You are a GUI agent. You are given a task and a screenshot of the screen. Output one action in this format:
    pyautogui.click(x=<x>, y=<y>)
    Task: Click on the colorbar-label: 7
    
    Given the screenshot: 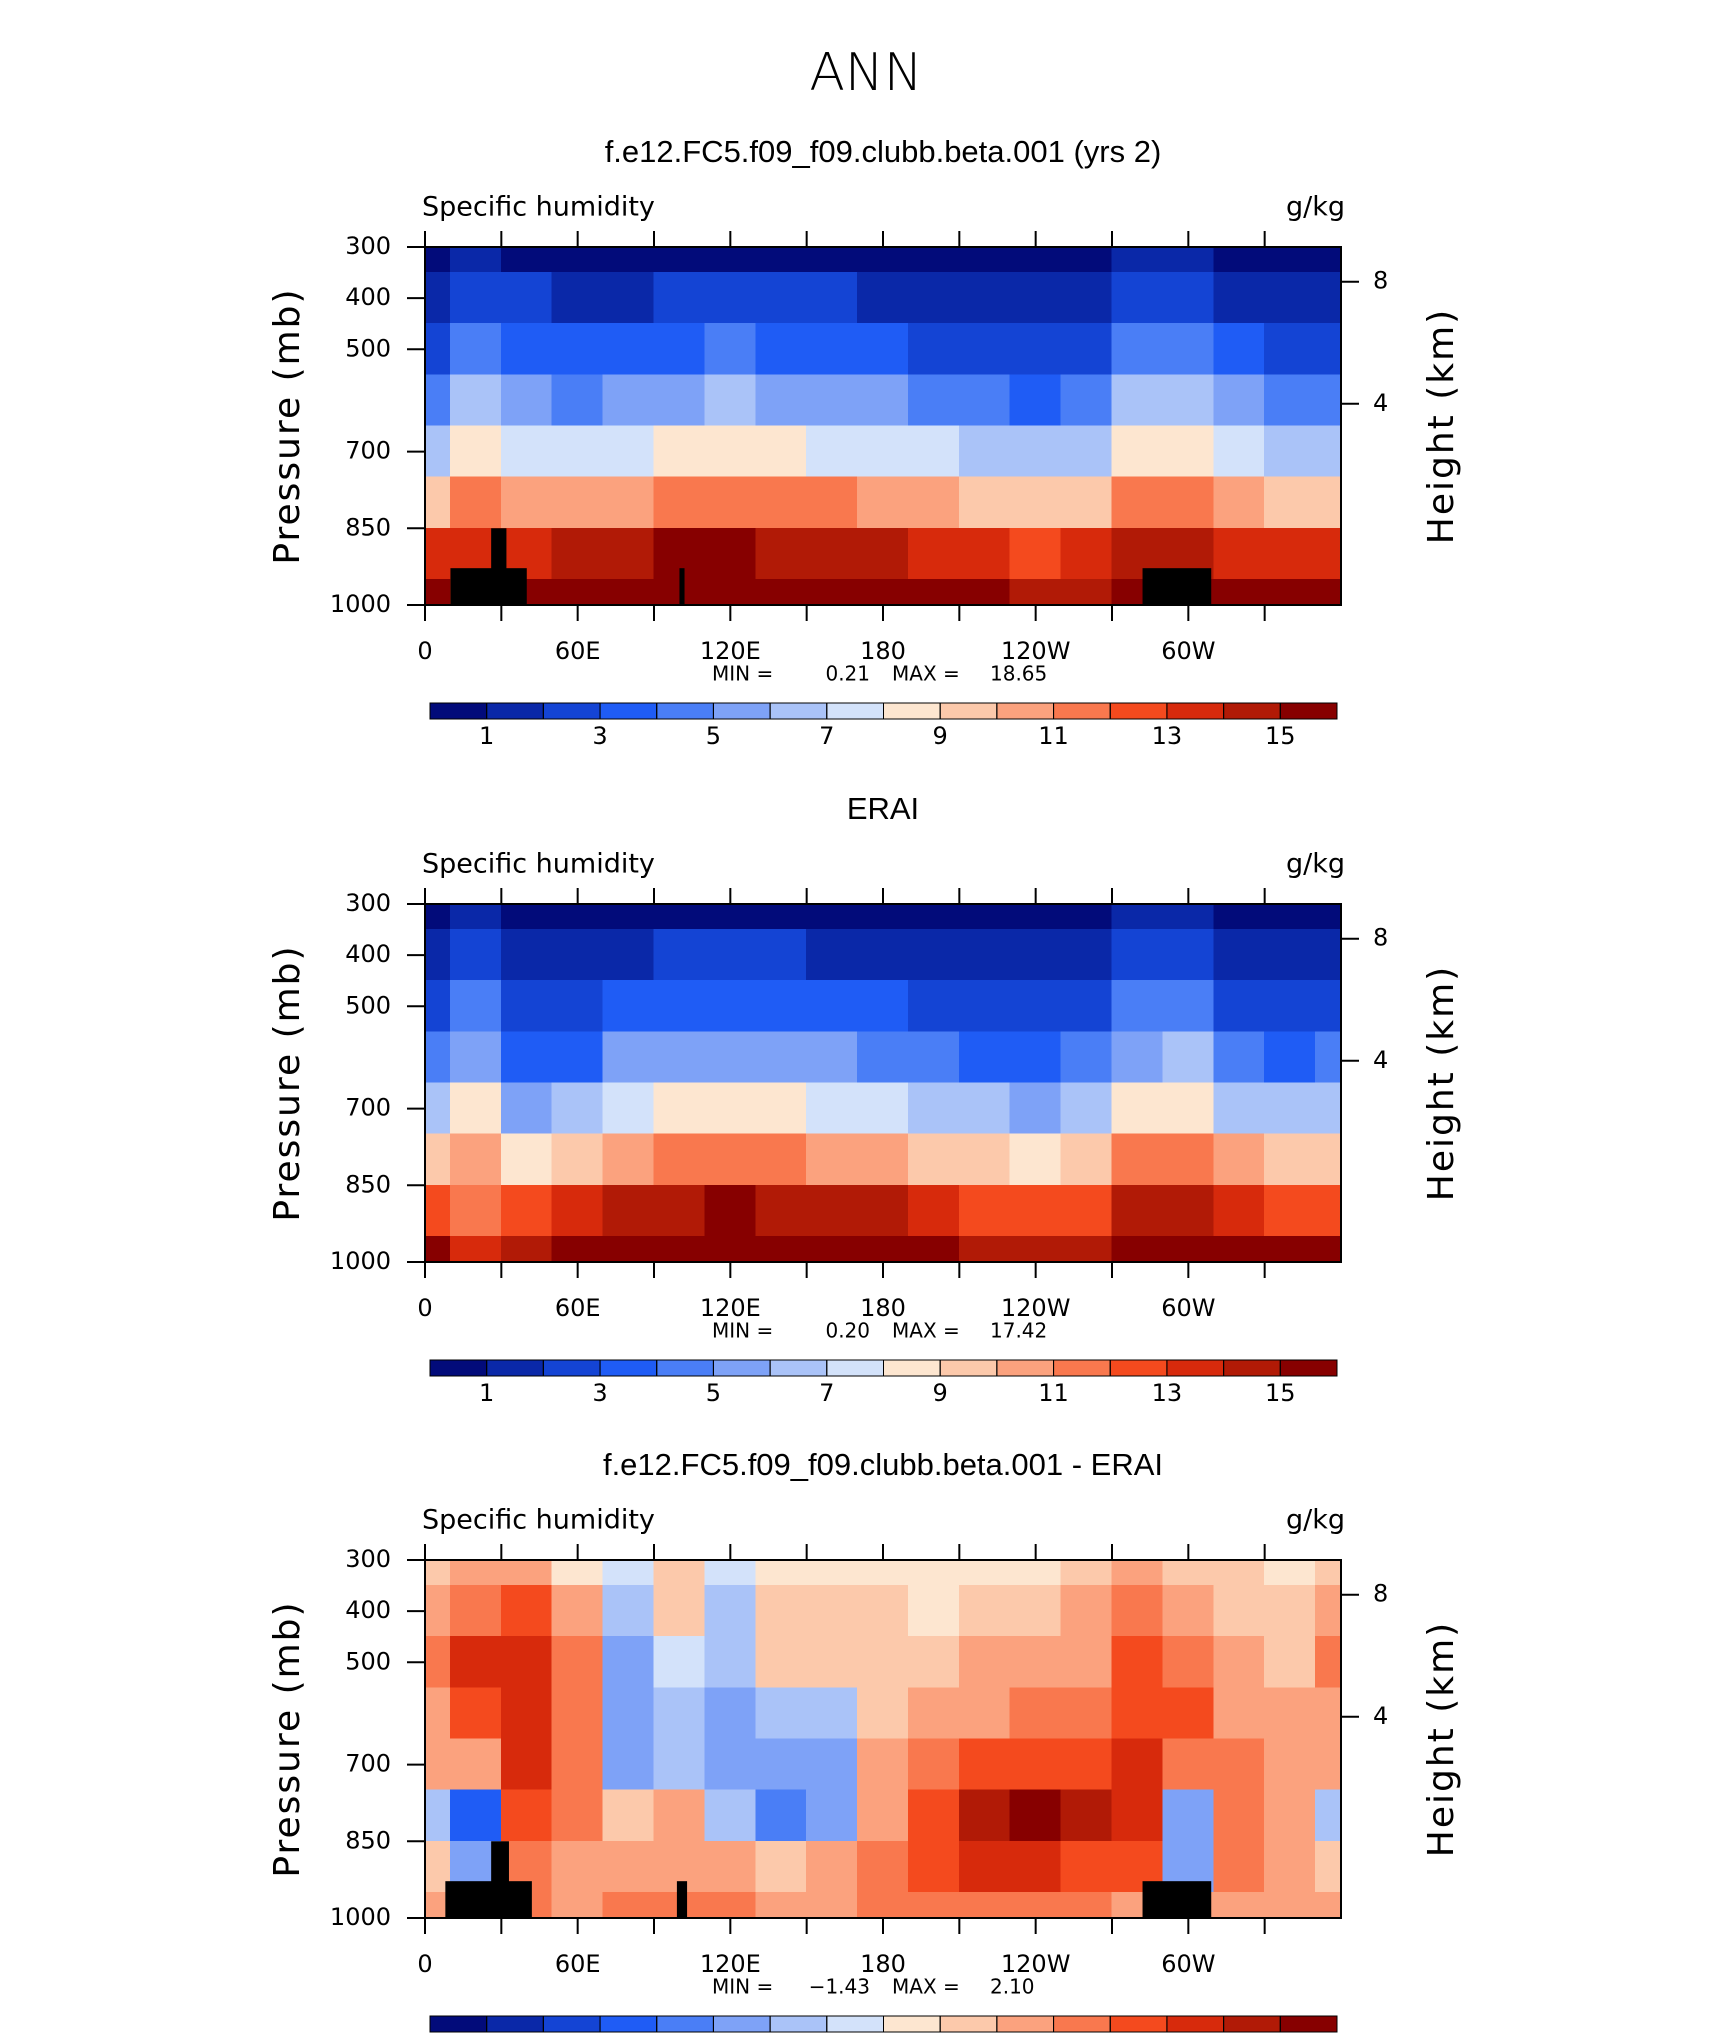 What is the action you would take?
    pyautogui.click(x=826, y=1393)
    